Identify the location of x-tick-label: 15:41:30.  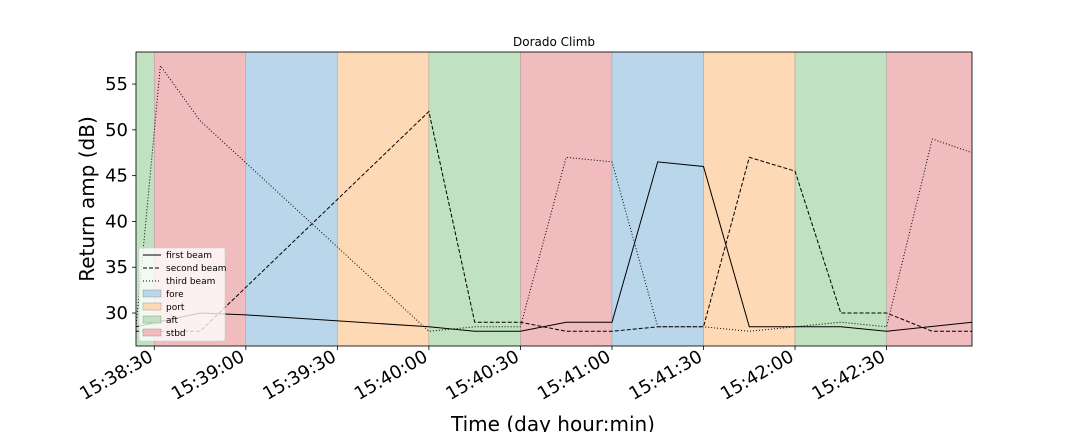
(665, 375).